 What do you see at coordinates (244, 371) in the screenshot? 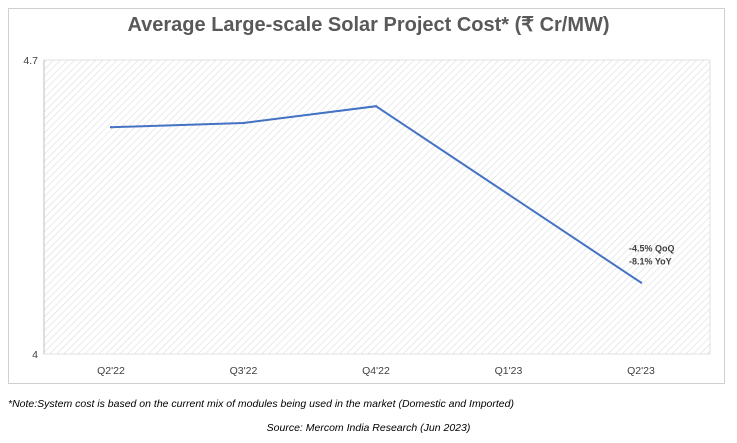
I see `x-tick-label: Q3'22` at bounding box center [244, 371].